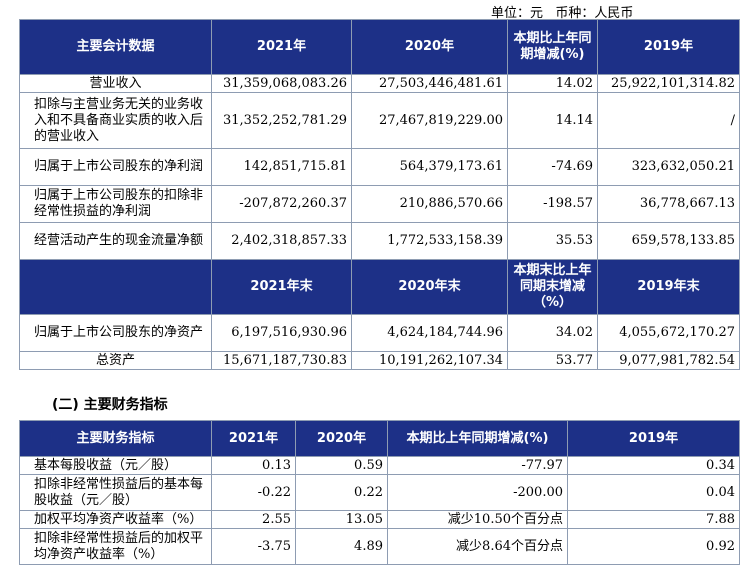 The image size is (742, 569). Describe the element at coordinates (552, 287) in the screenshot. I see `column-header: 本期末比上年同期末增减（%）` at that location.